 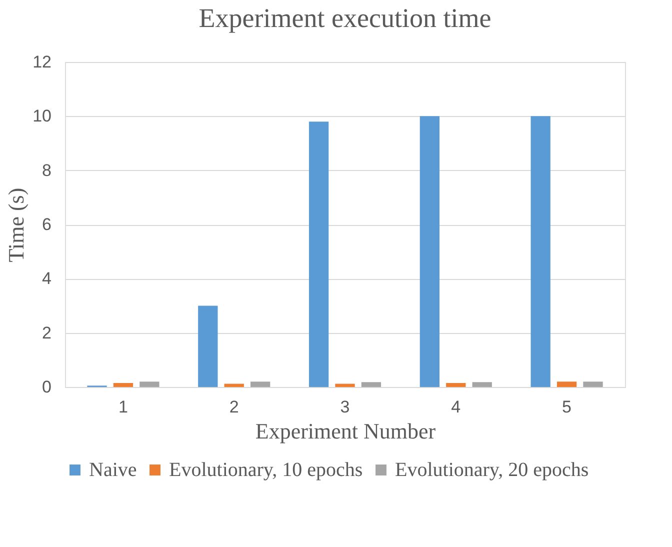 I want to click on legend-label: Naive, so click(x=113, y=470).